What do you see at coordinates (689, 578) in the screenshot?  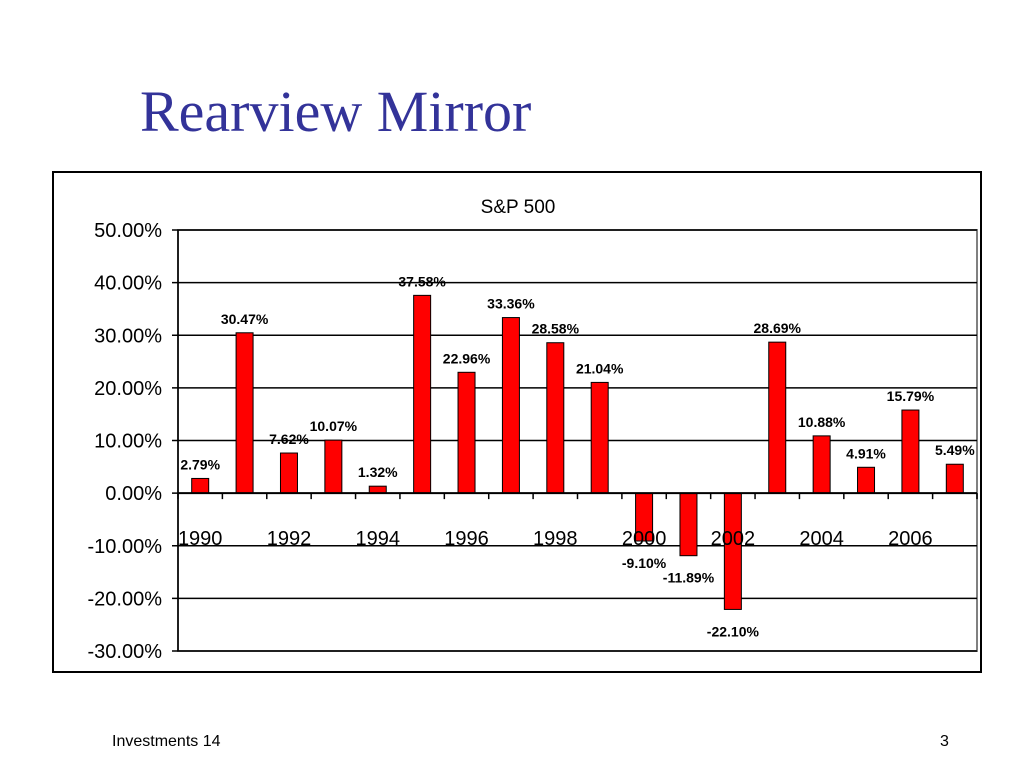 I see `data-label: -11.89%` at bounding box center [689, 578].